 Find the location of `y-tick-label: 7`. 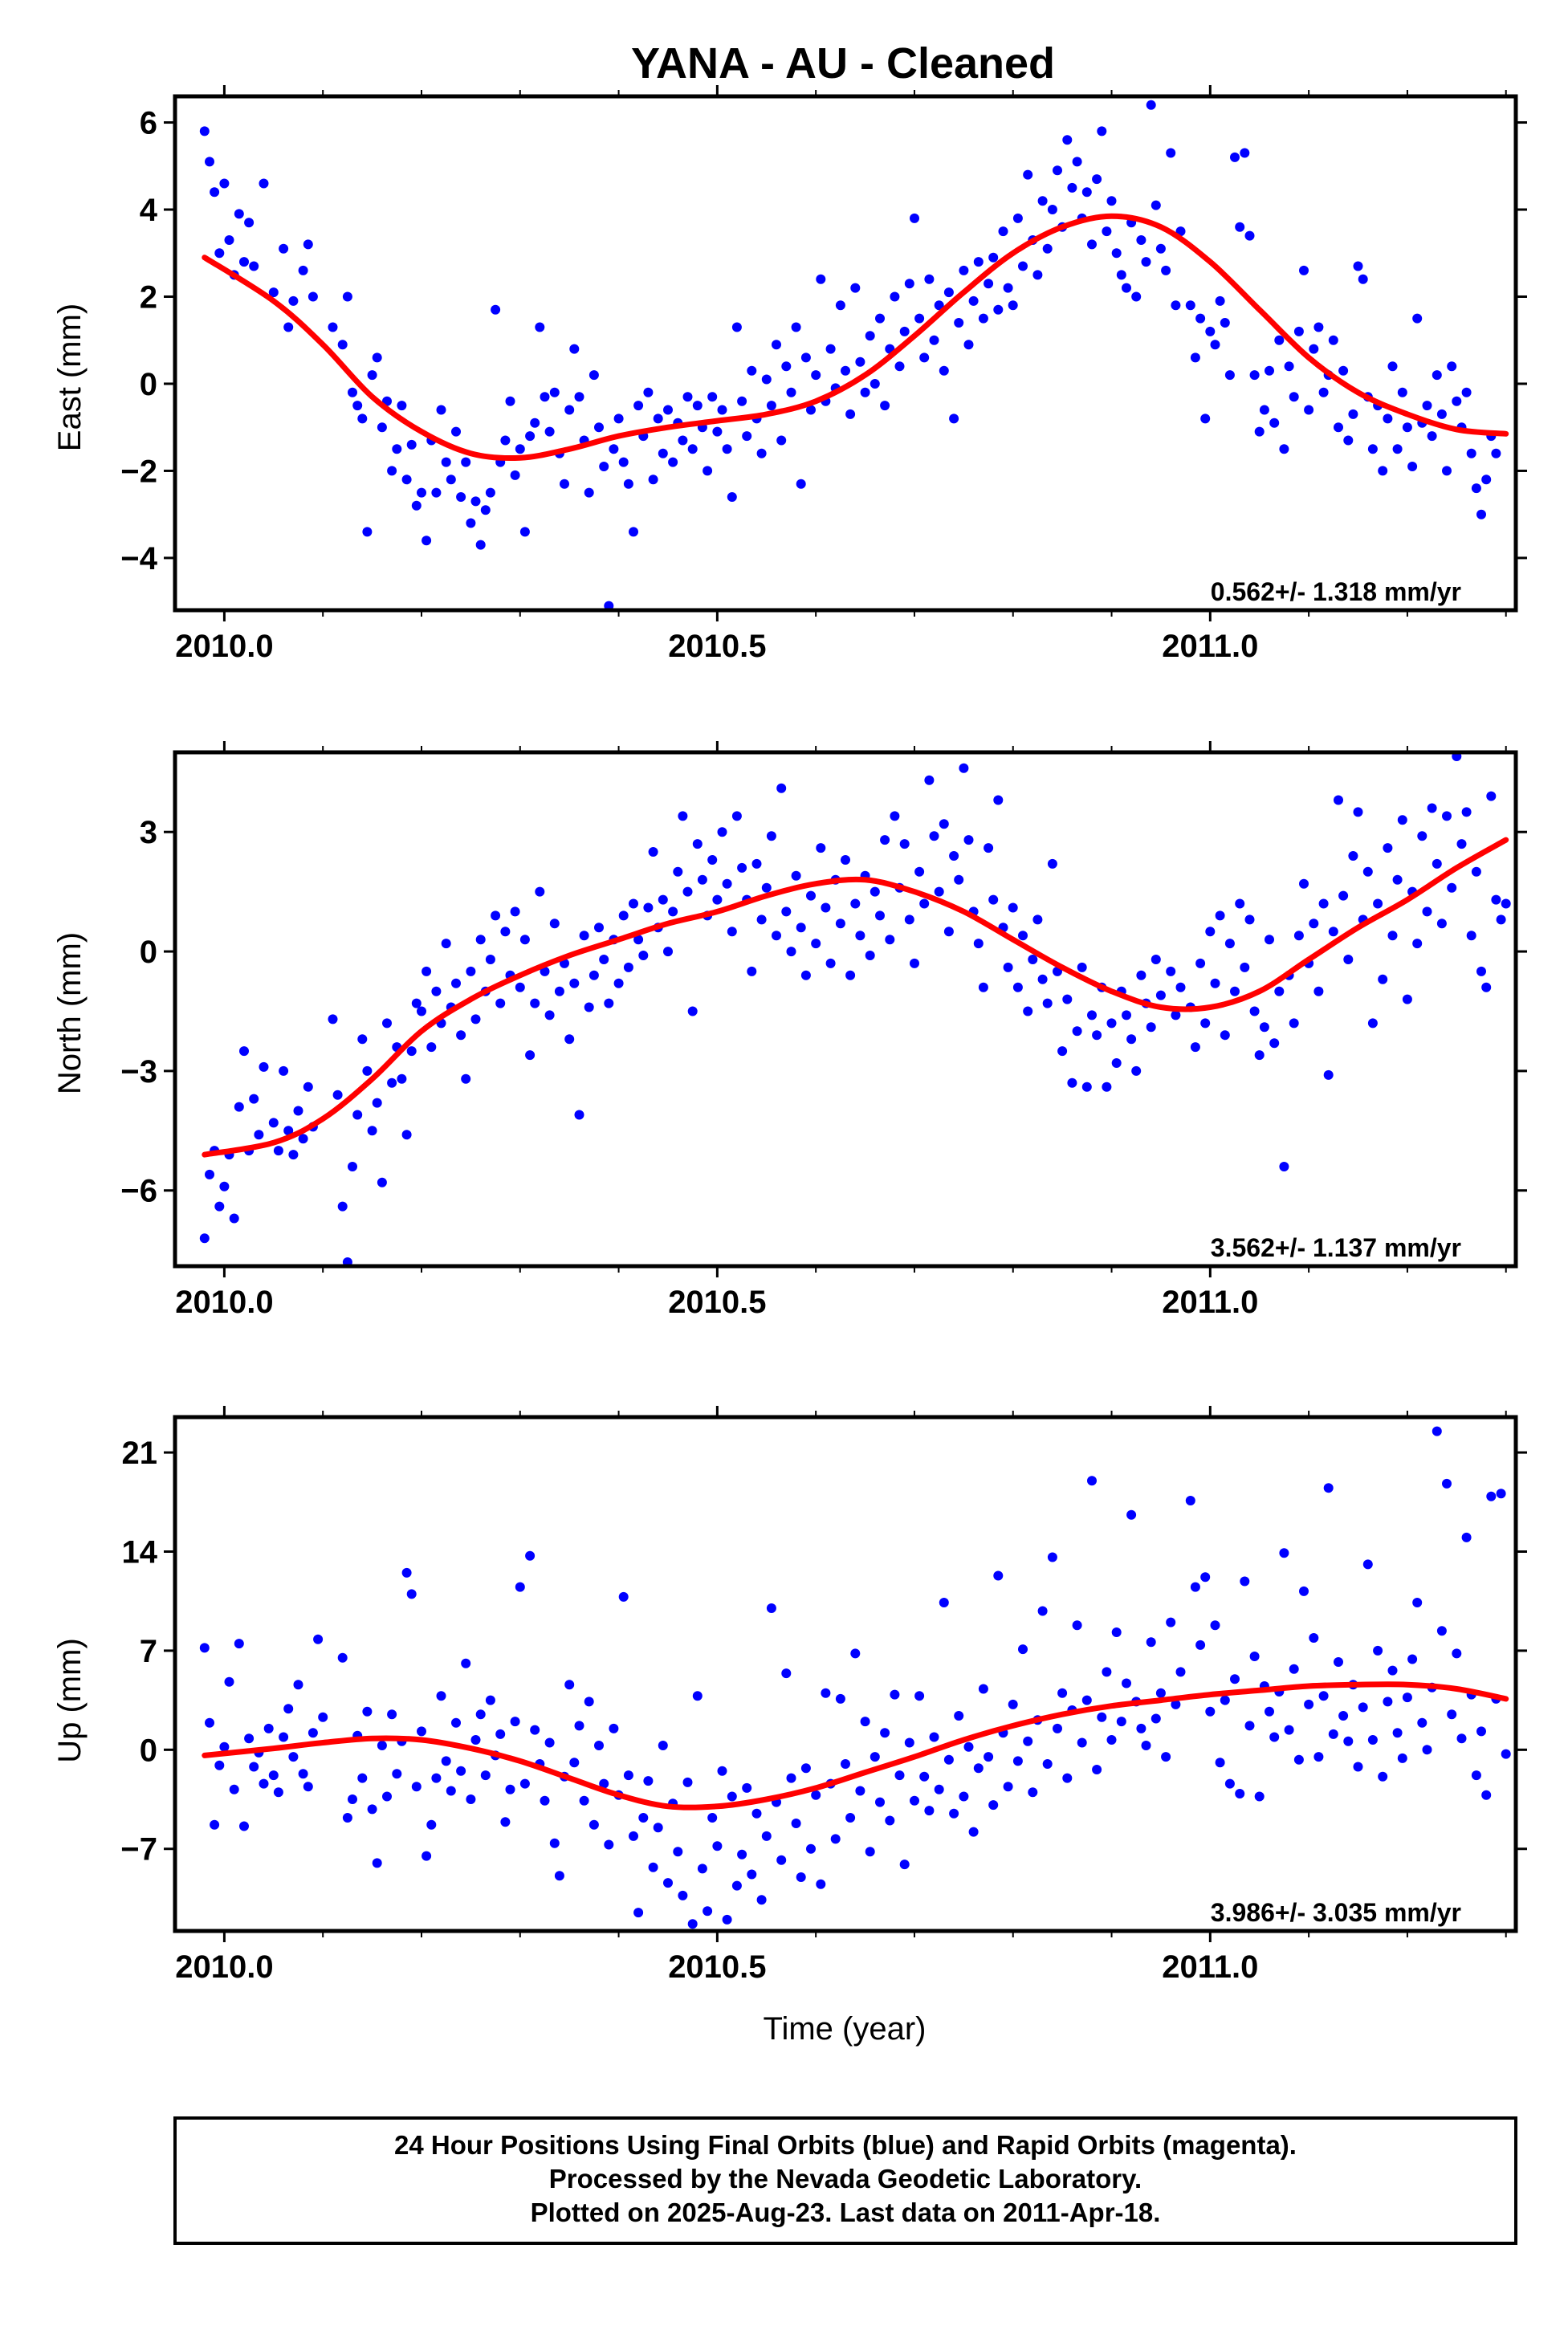

y-tick-label: 7 is located at coordinates (148, 1651).